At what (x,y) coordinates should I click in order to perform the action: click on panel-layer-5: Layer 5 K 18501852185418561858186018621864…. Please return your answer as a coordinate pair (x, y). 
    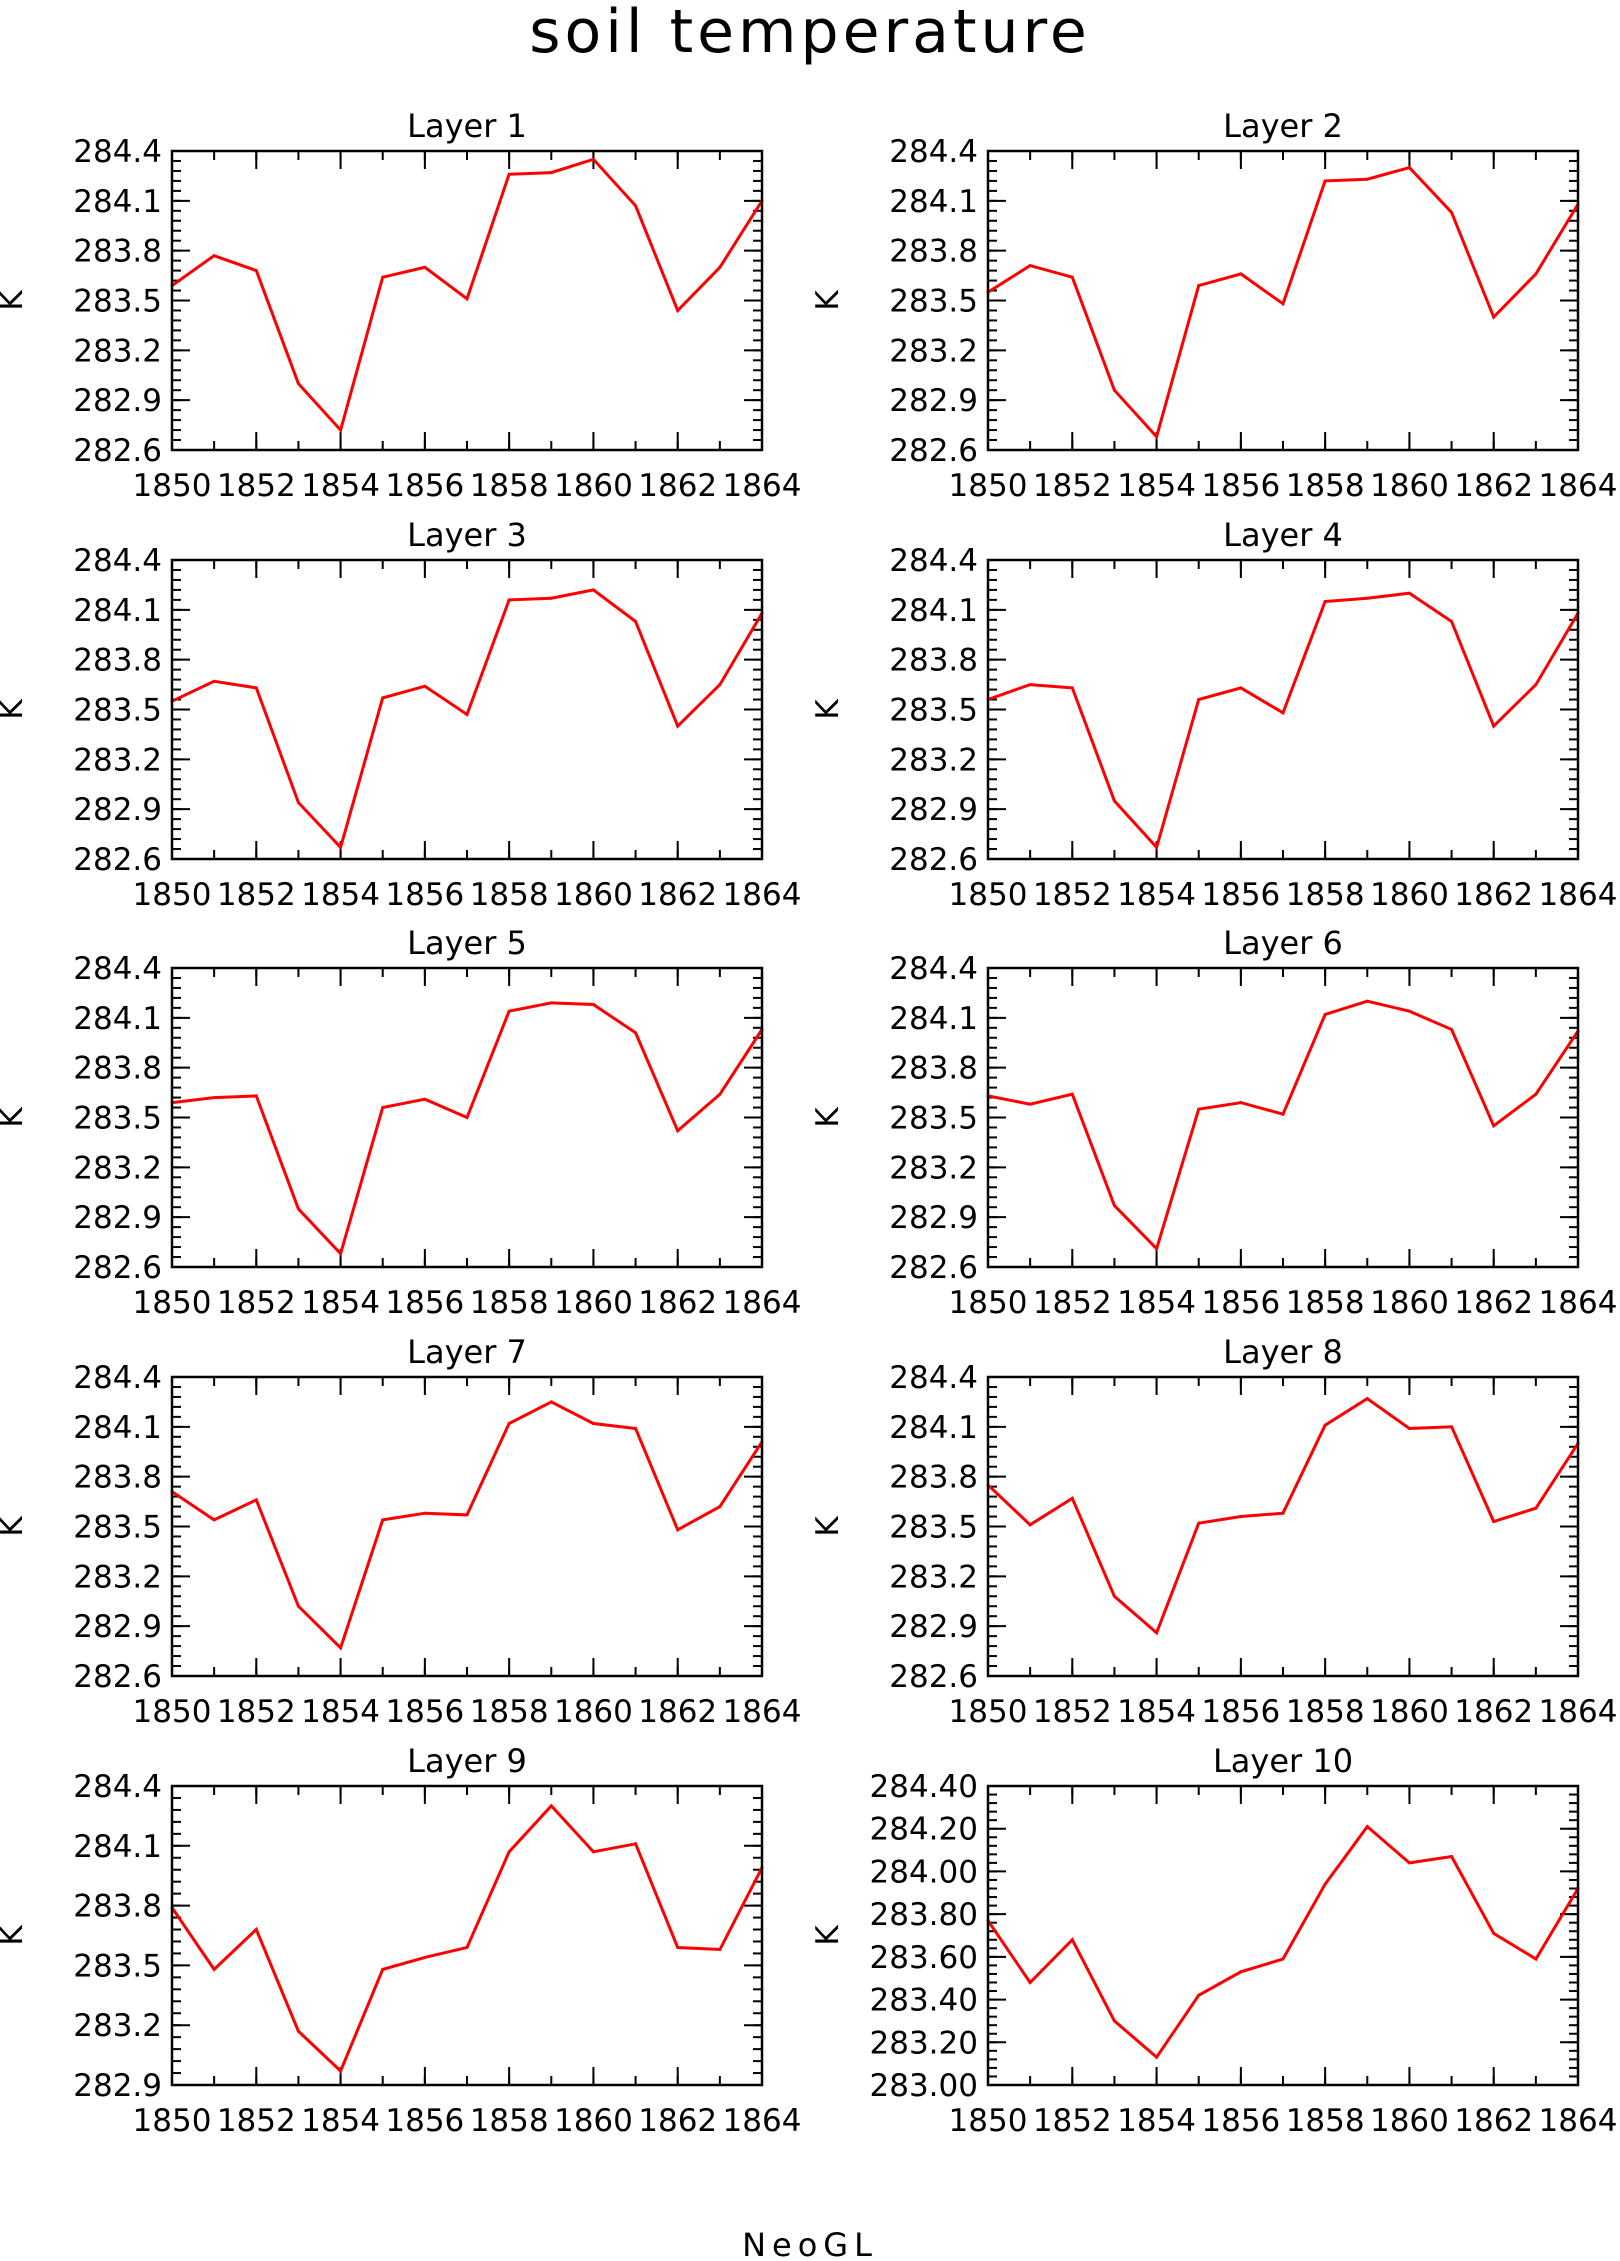
    Looking at the image, I should click on (400, 1122).